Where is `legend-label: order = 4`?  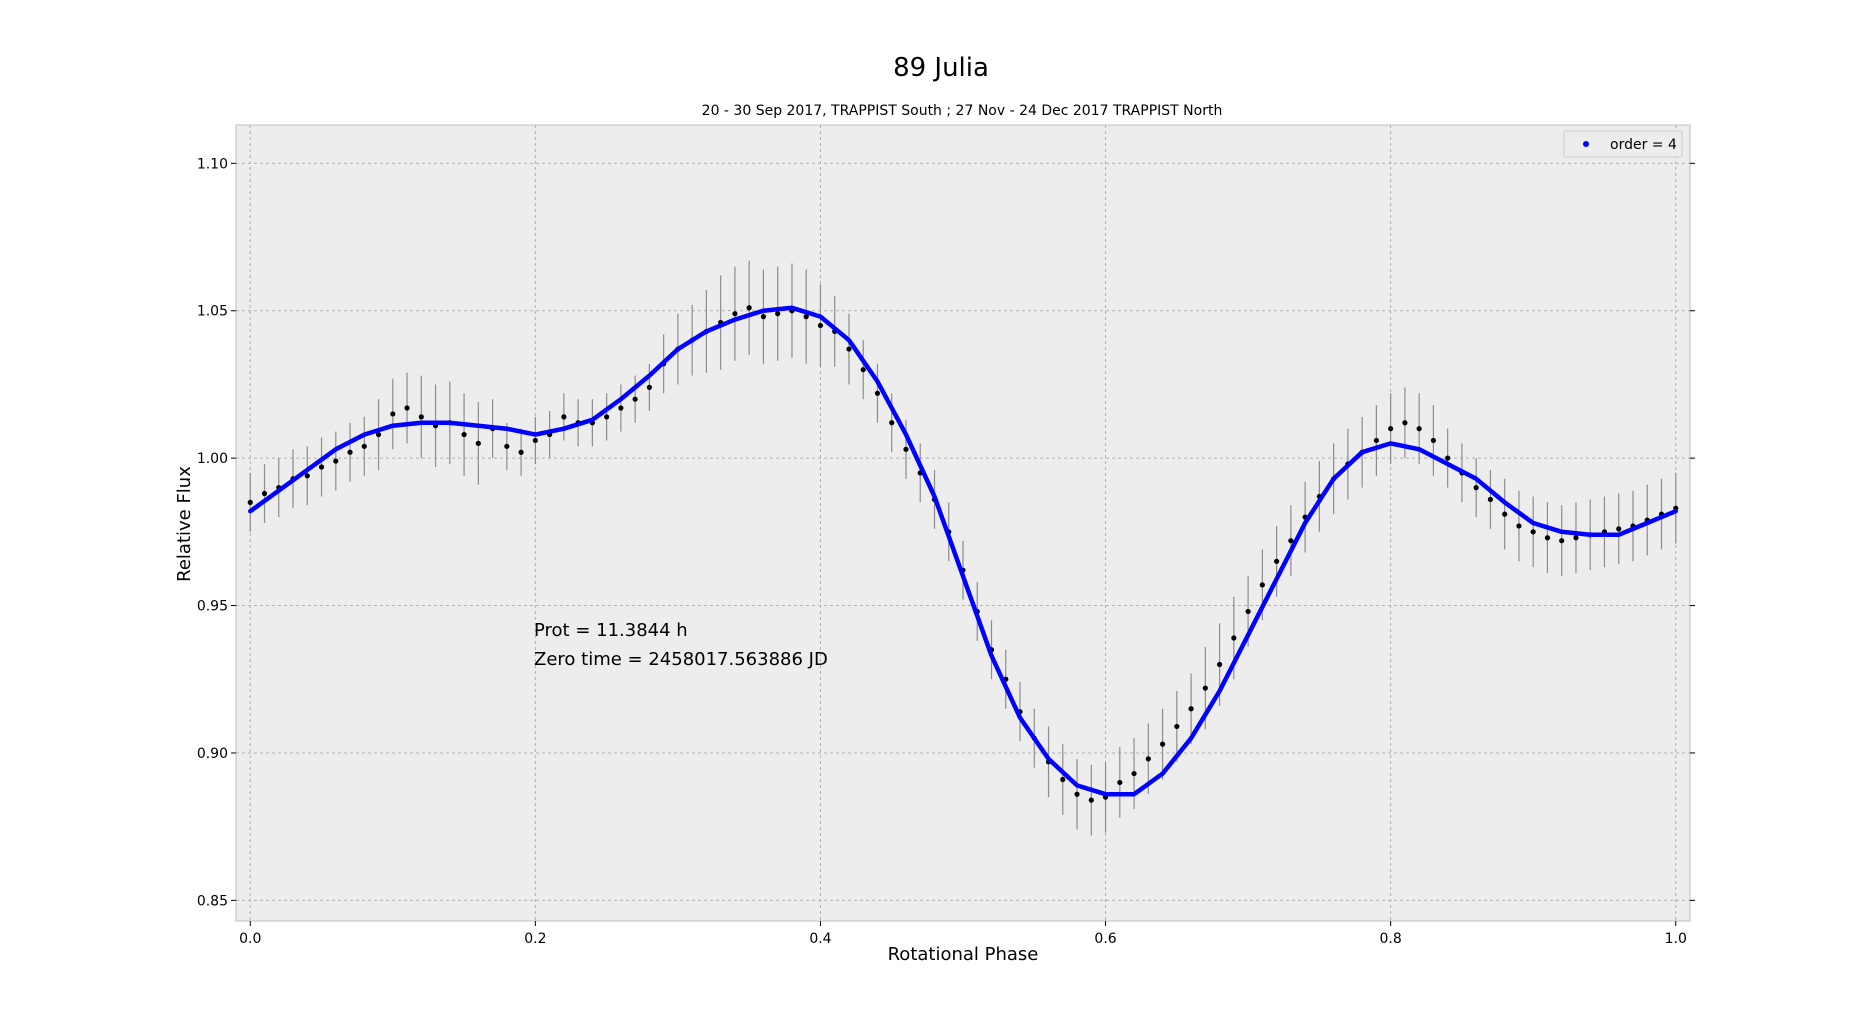
legend-label: order = 4 is located at coordinates (1643, 145).